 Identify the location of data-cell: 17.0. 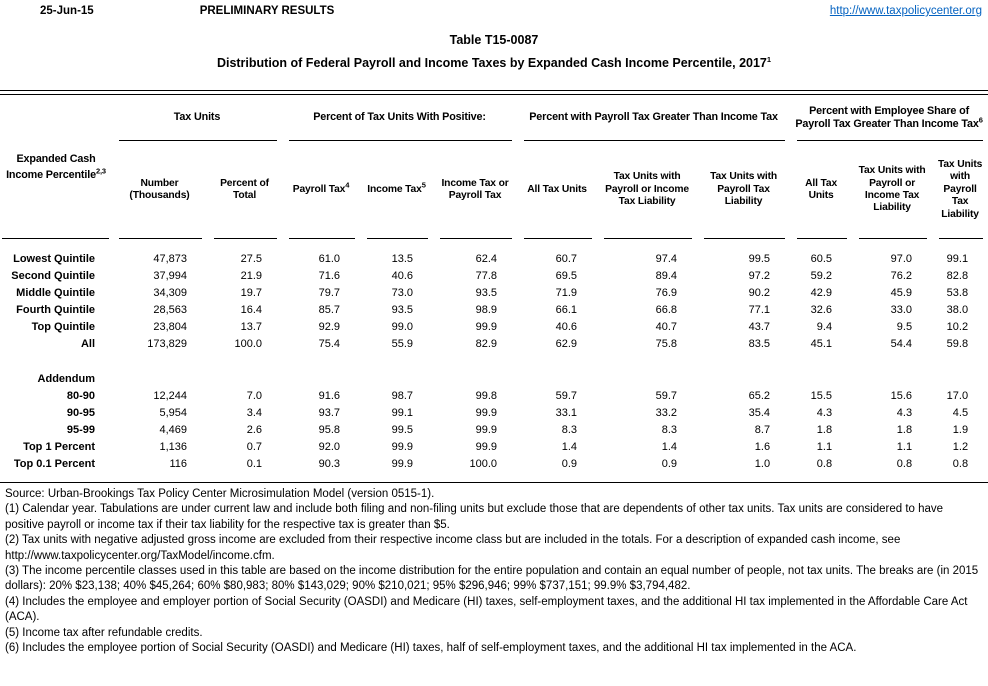
(957, 396).